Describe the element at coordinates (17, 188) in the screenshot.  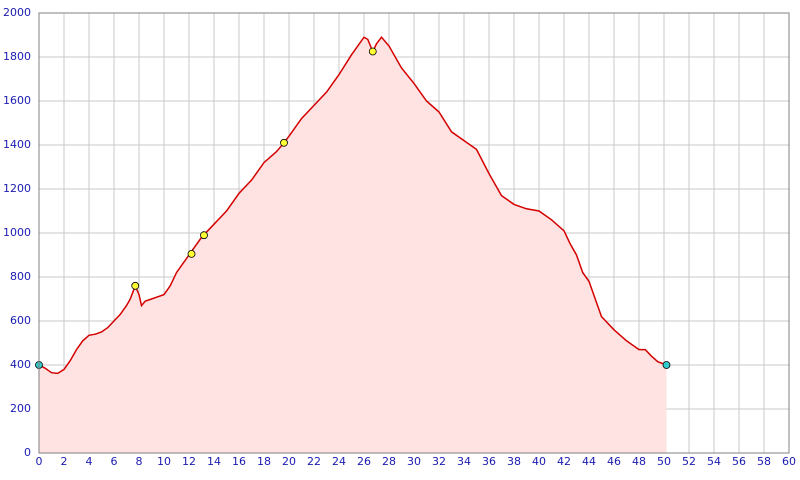
I see `y-tick-label: 1200` at that location.